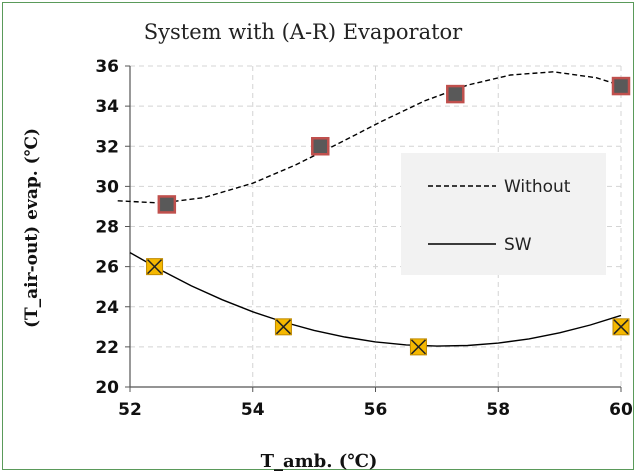  What do you see at coordinates (107, 228) in the screenshot?
I see `y-tick-label: 28` at bounding box center [107, 228].